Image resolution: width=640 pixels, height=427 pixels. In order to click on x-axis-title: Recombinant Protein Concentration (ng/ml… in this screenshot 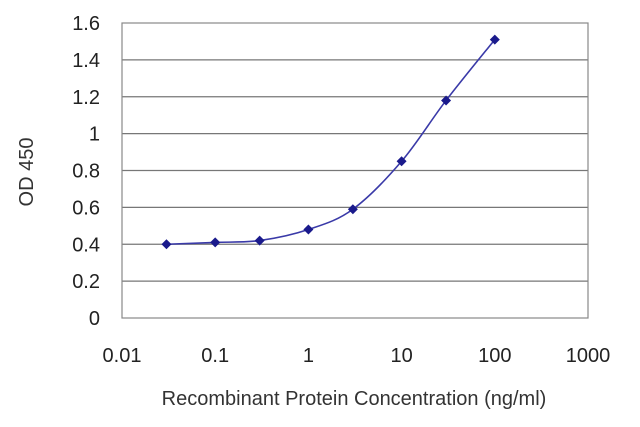, I will do `click(354, 399)`.